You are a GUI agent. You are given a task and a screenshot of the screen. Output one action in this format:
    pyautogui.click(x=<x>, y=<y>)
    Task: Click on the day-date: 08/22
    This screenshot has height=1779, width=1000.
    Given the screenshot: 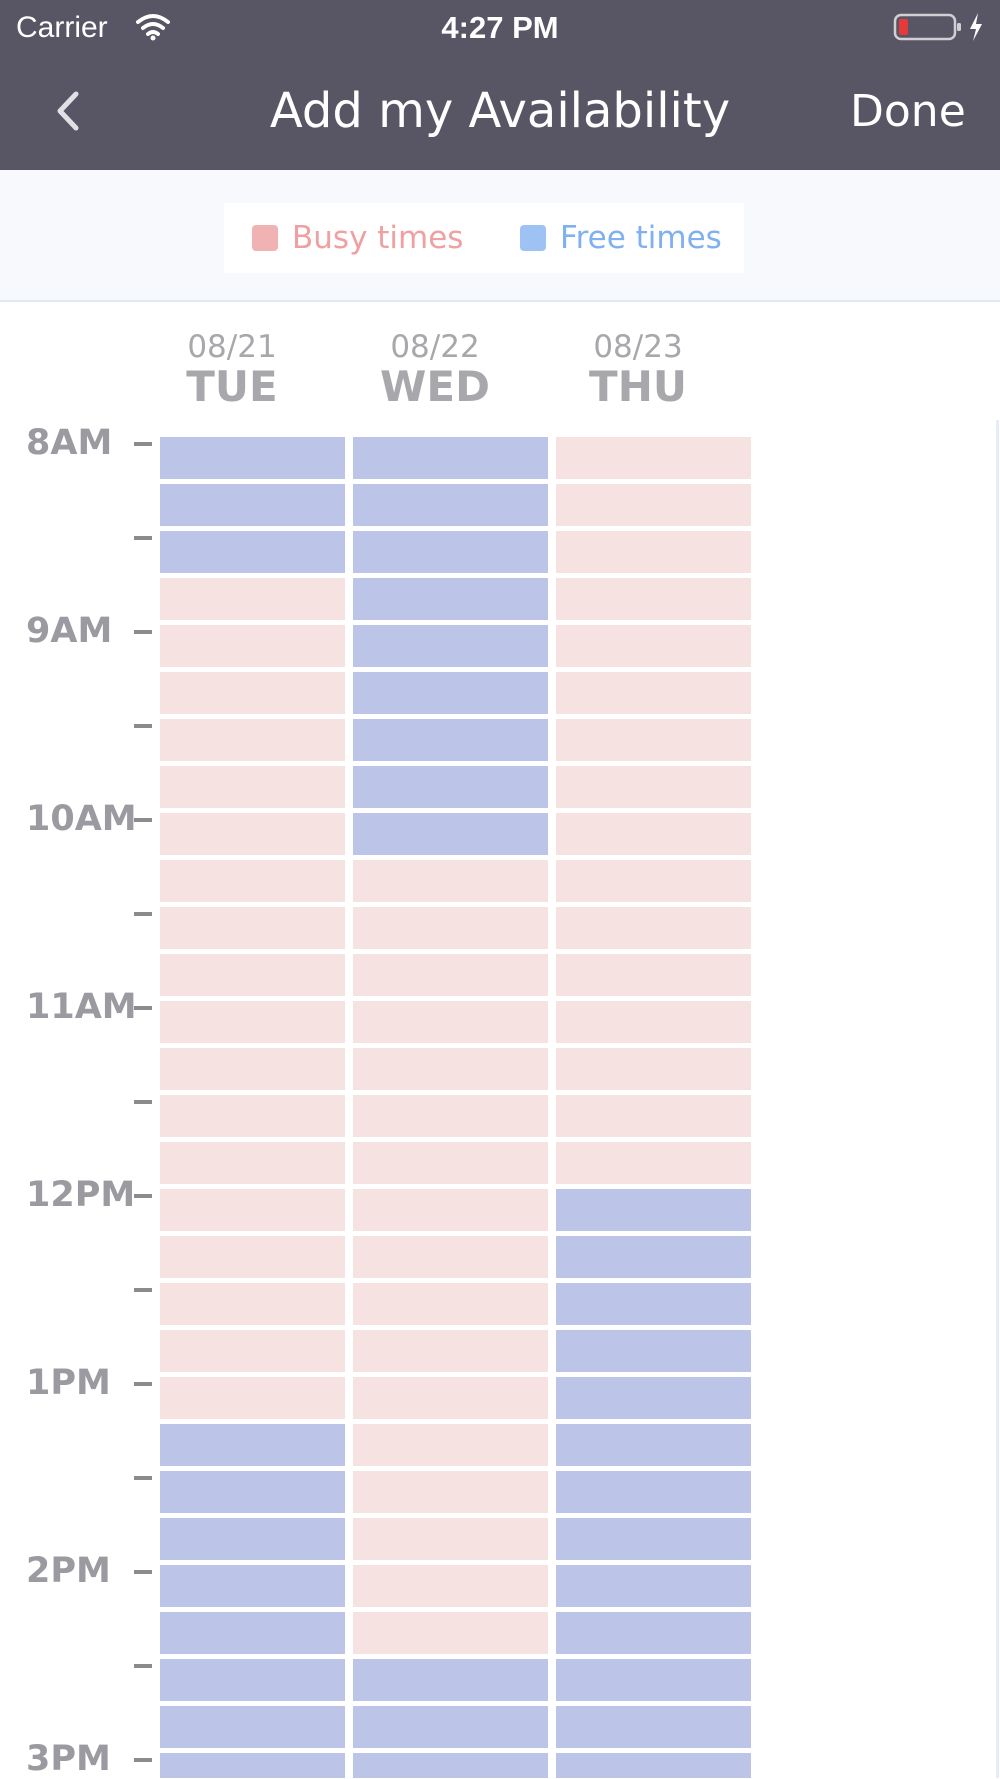 What is the action you would take?
    pyautogui.click(x=435, y=347)
    